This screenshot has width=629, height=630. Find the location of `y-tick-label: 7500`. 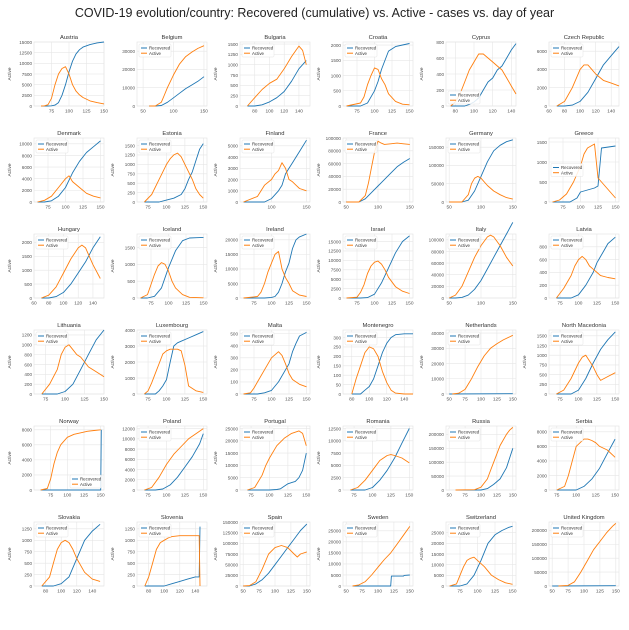

y-tick-label: 7500 is located at coordinates (27, 74).